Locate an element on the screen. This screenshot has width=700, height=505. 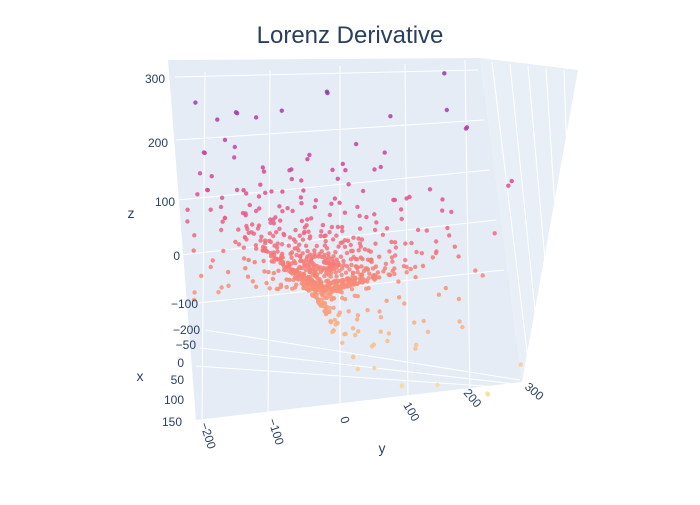
y-tick-label: −100 is located at coordinates (276, 432).